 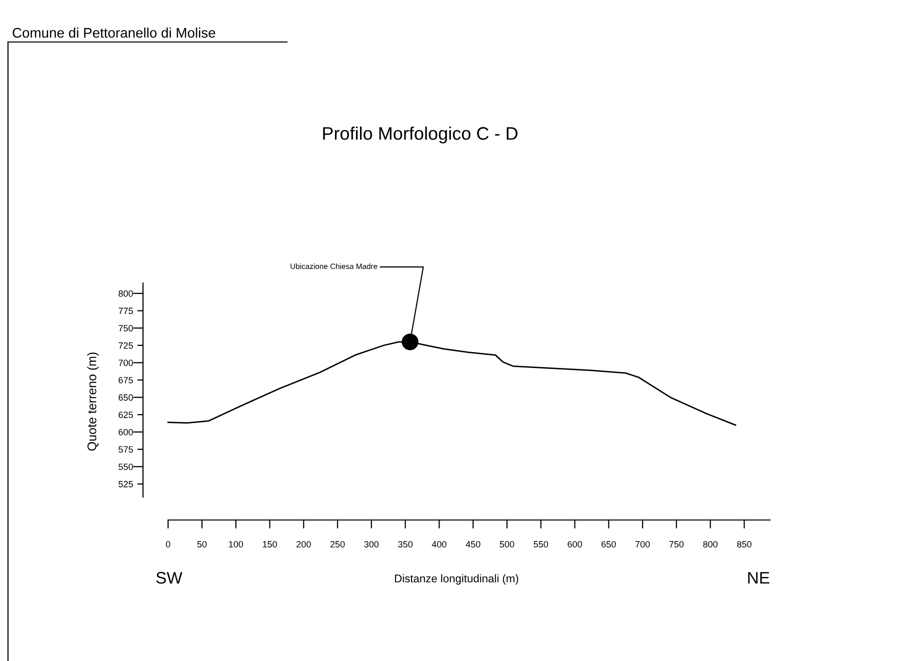 I want to click on x-tick-label: 150, so click(x=269, y=544).